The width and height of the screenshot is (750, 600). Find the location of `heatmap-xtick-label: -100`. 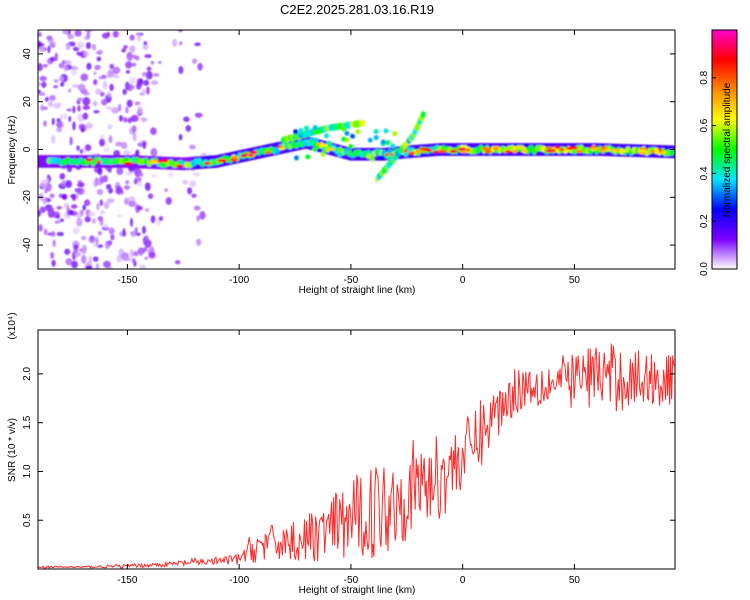

heatmap-xtick-label: -100 is located at coordinates (239, 280).